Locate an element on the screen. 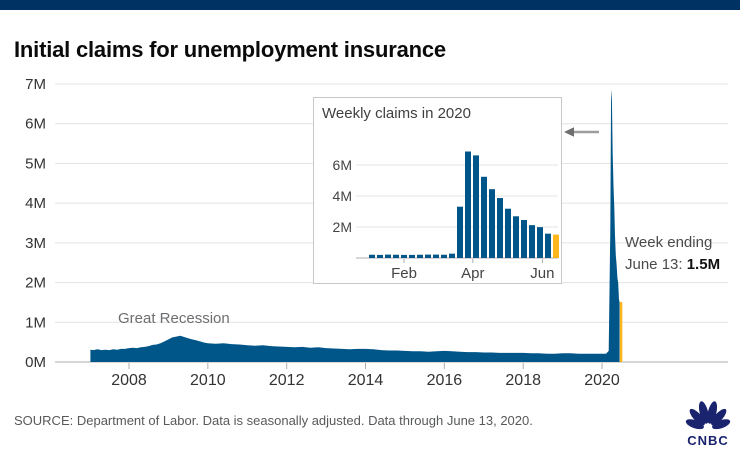 The width and height of the screenshot is (740, 450). callout-line2-prefix: June 13: is located at coordinates (656, 264).